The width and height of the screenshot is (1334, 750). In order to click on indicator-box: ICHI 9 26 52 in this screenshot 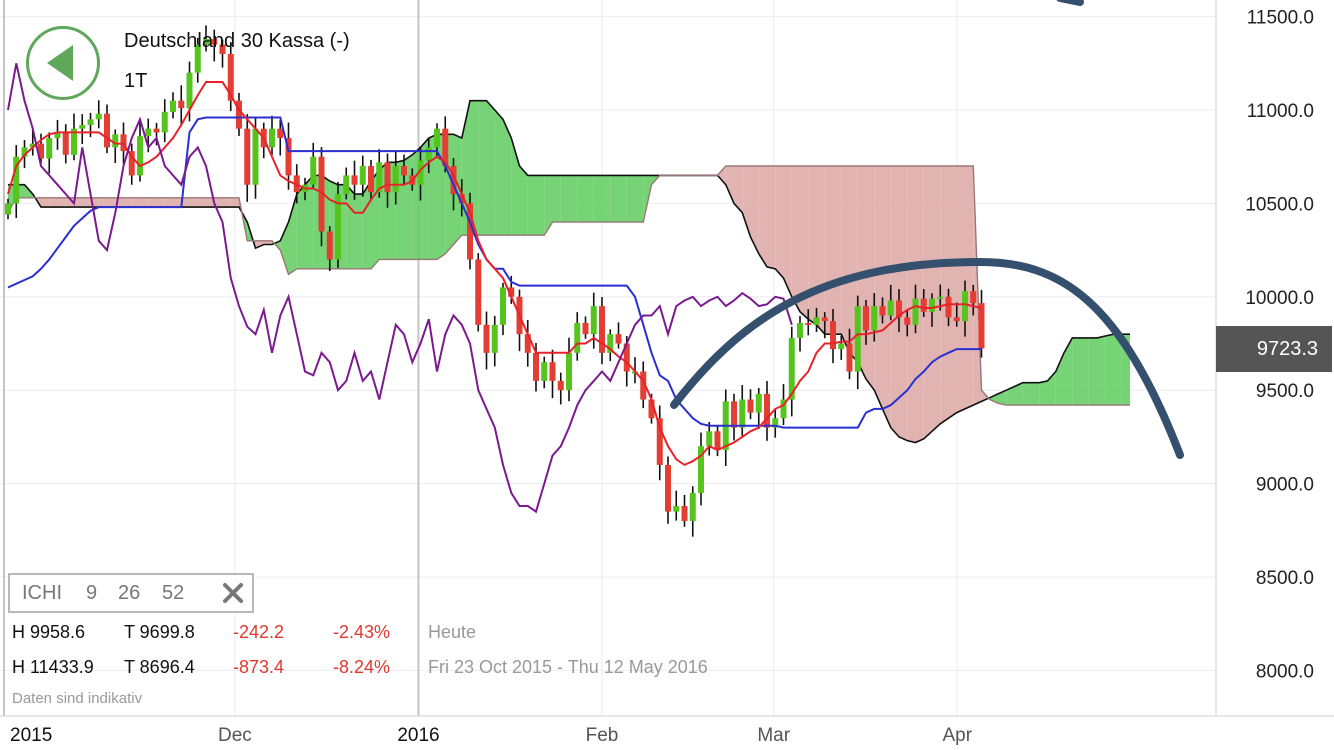, I will do `click(131, 593)`.